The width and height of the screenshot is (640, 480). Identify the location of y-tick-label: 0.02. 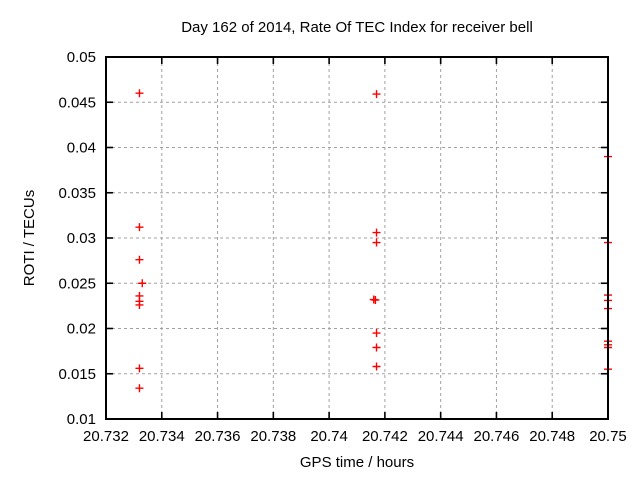
(81, 329).